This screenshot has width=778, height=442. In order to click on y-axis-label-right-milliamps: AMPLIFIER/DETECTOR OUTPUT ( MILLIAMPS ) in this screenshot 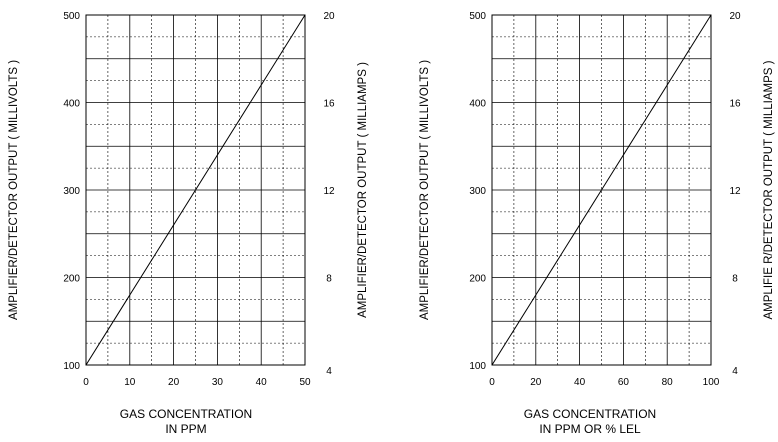, I will do `click(363, 190)`.